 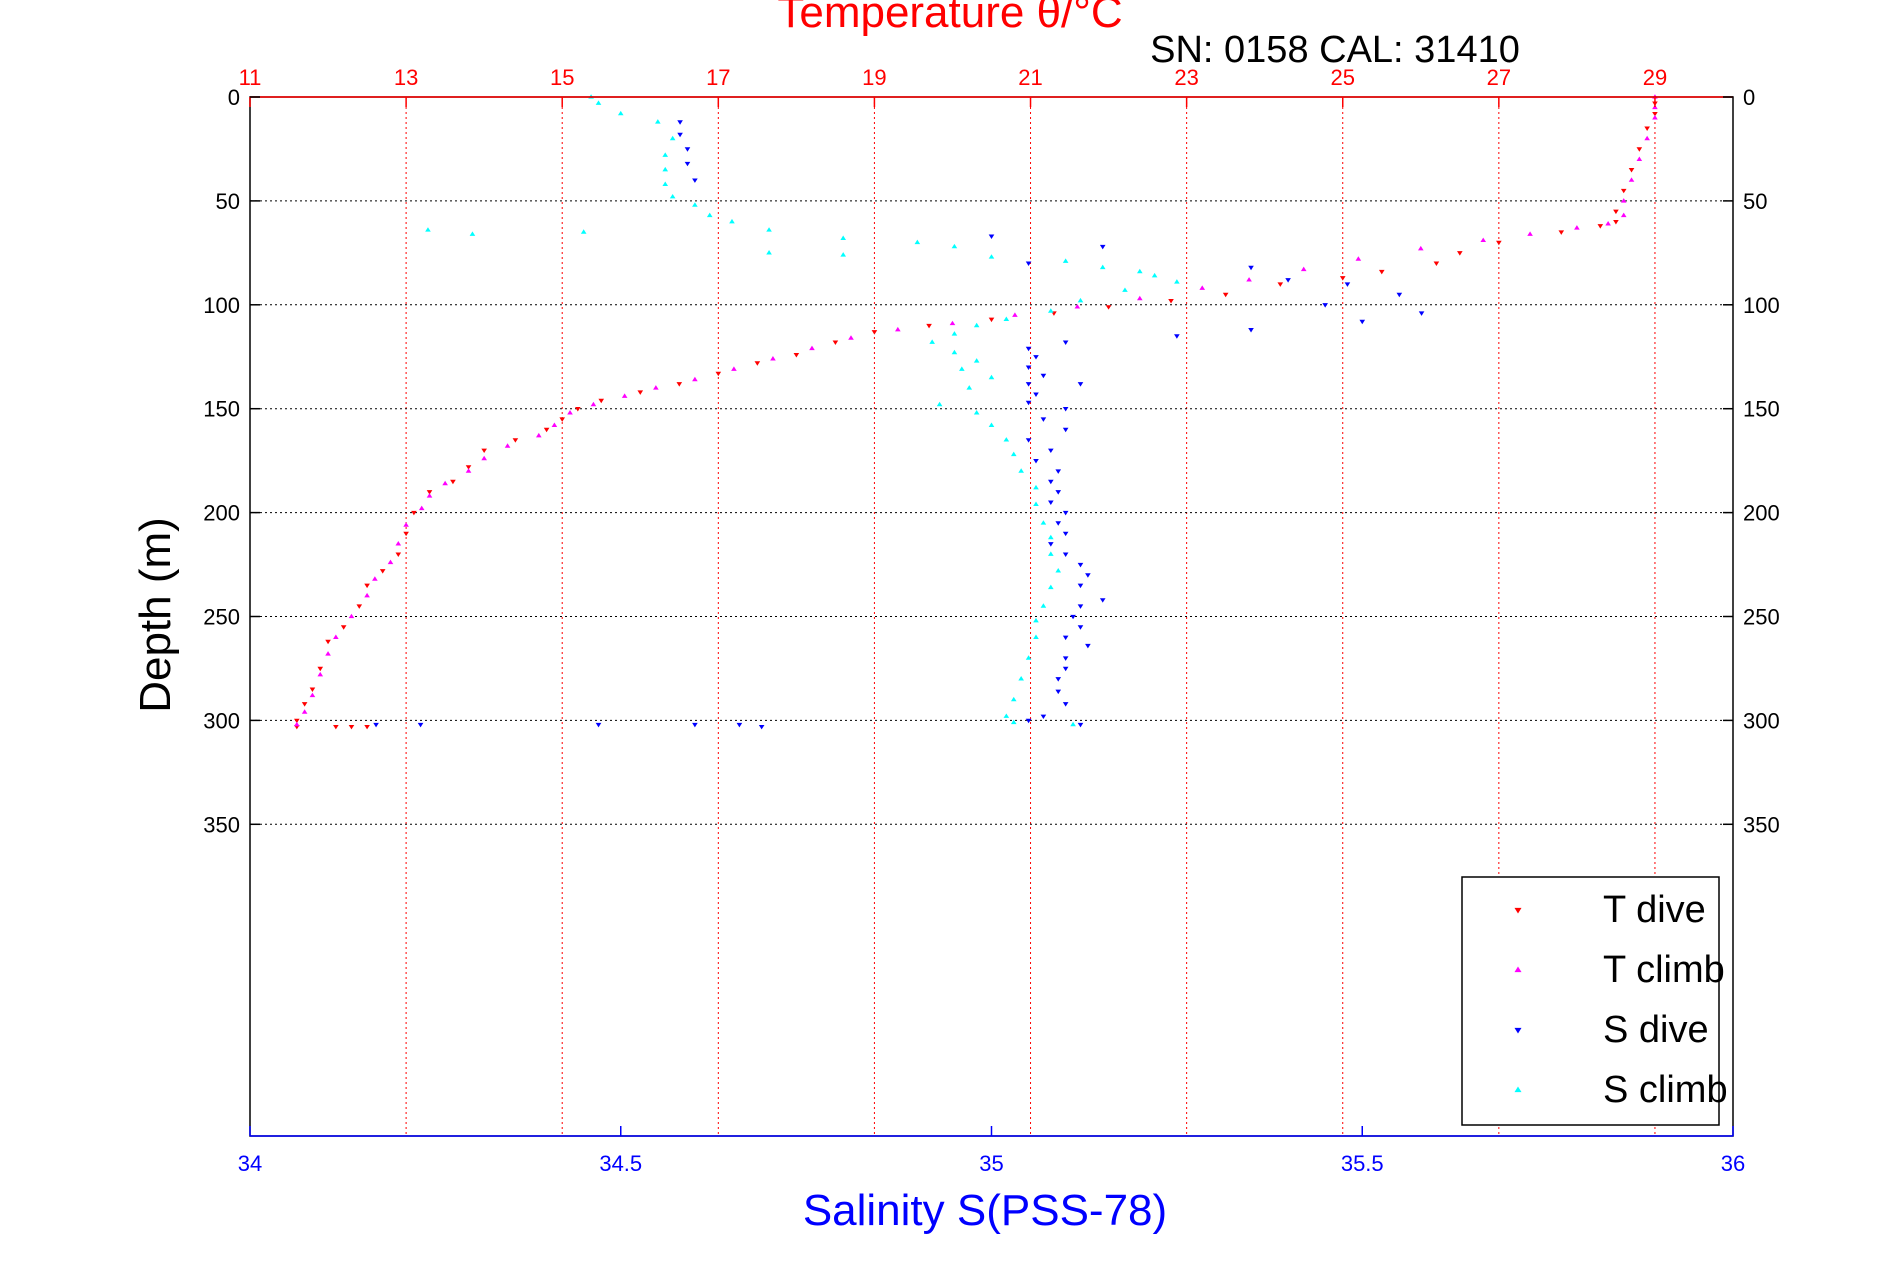 What do you see at coordinates (221, 513) in the screenshot?
I see `tick-label-depth-left-200: 200` at bounding box center [221, 513].